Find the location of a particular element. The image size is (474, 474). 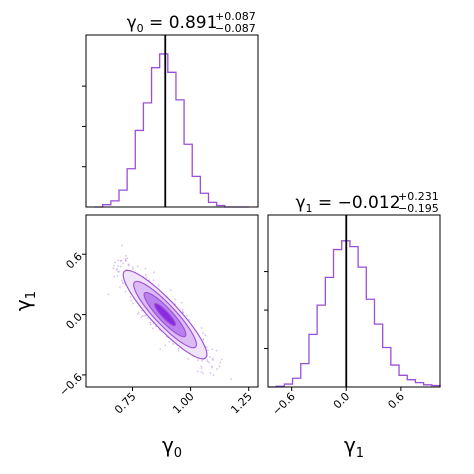

title-gamma1: γ1 = −0.012 is located at coordinates (347, 204).